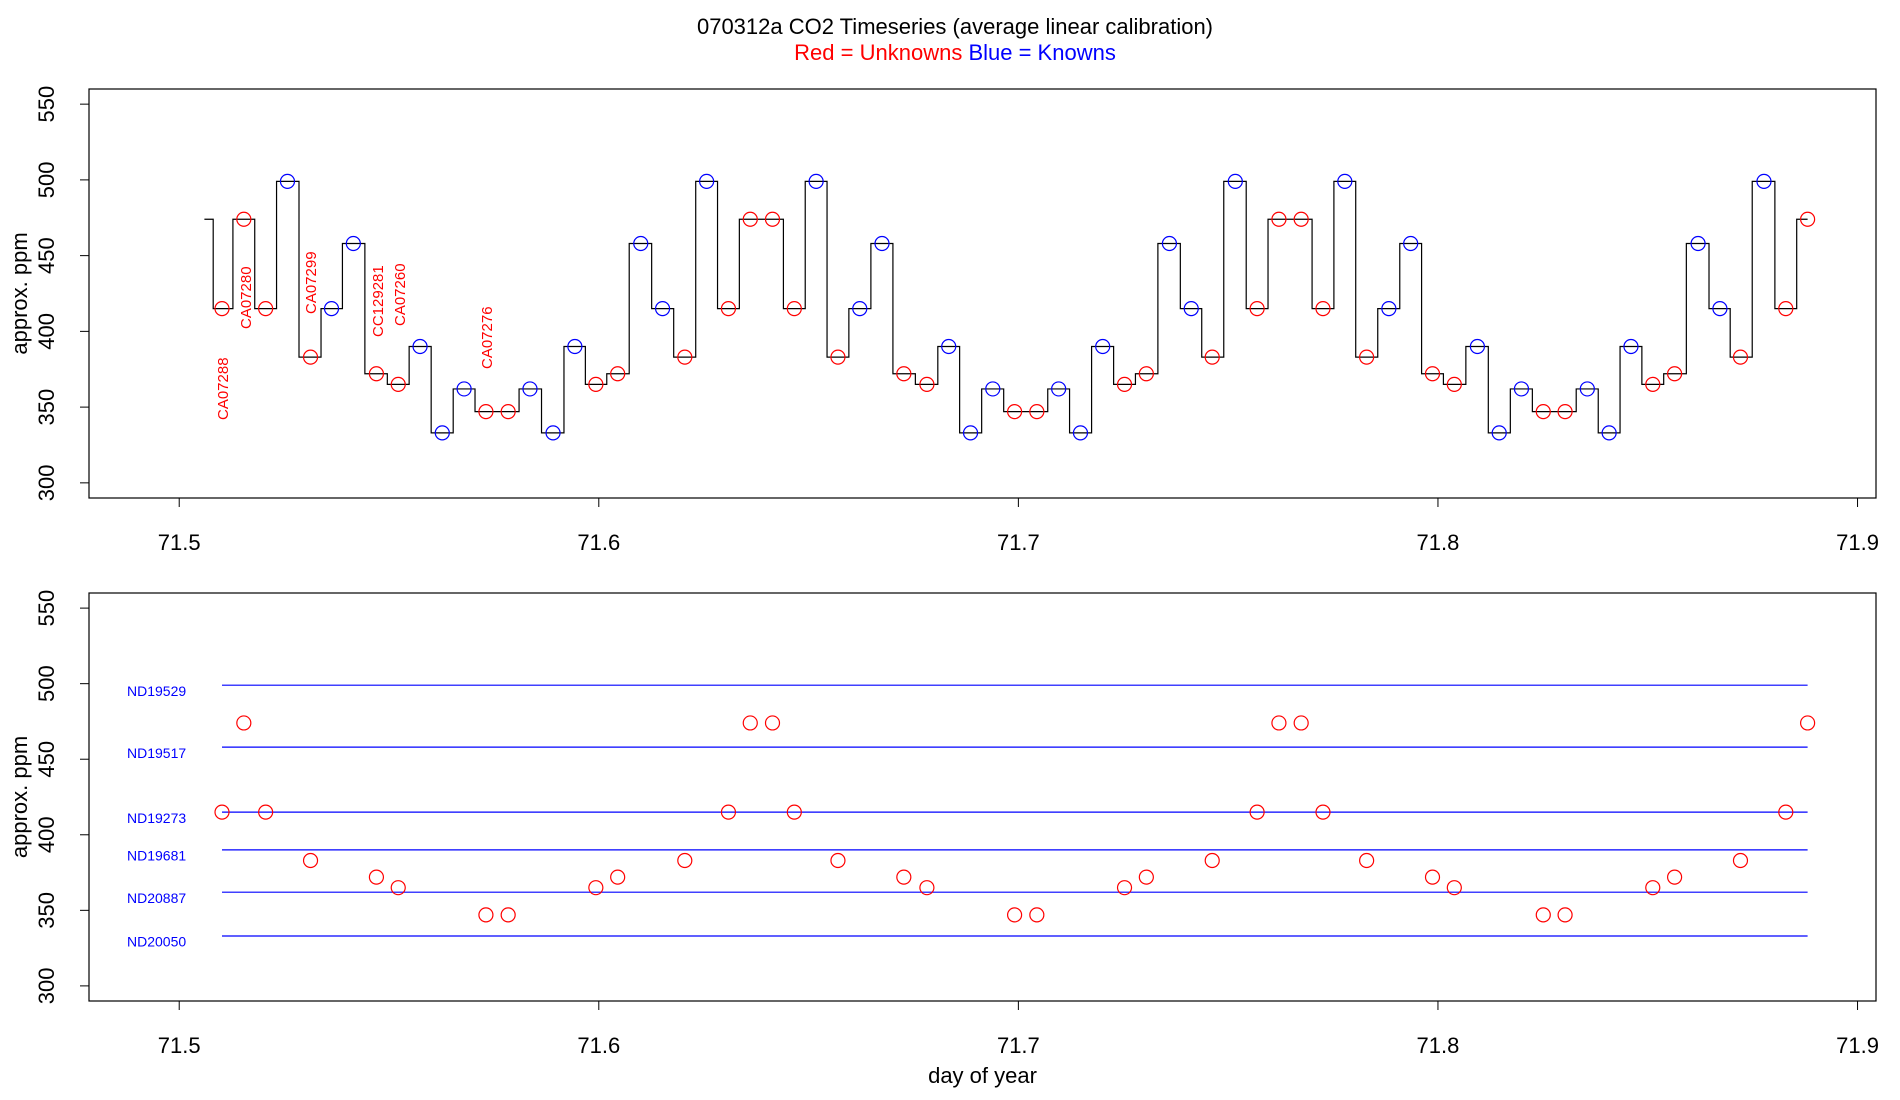  I want to click on reference-label: ND20050, so click(156, 942).